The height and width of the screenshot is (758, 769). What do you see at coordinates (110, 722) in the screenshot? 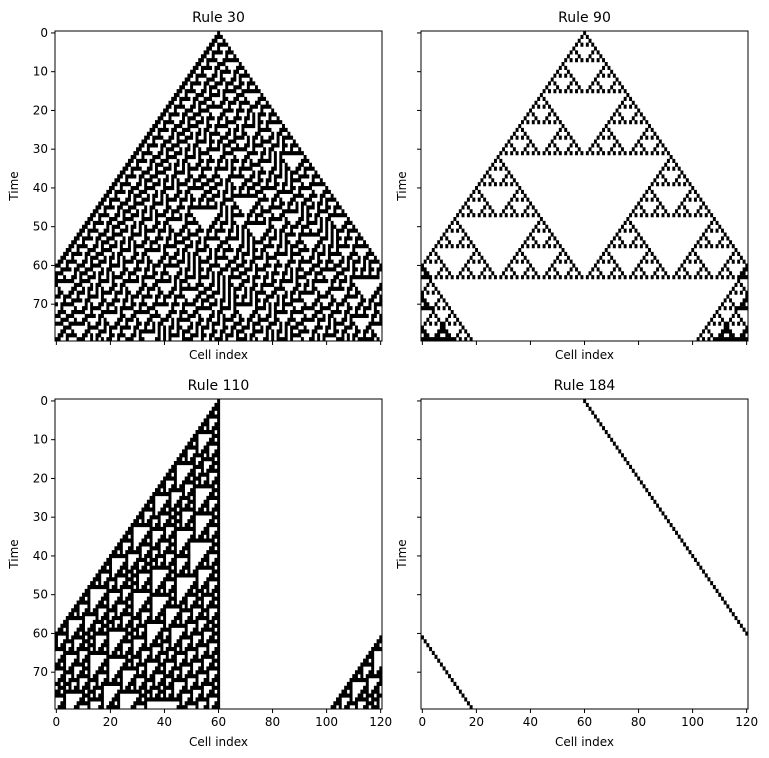
I see `x-tick-label: 20` at bounding box center [110, 722].